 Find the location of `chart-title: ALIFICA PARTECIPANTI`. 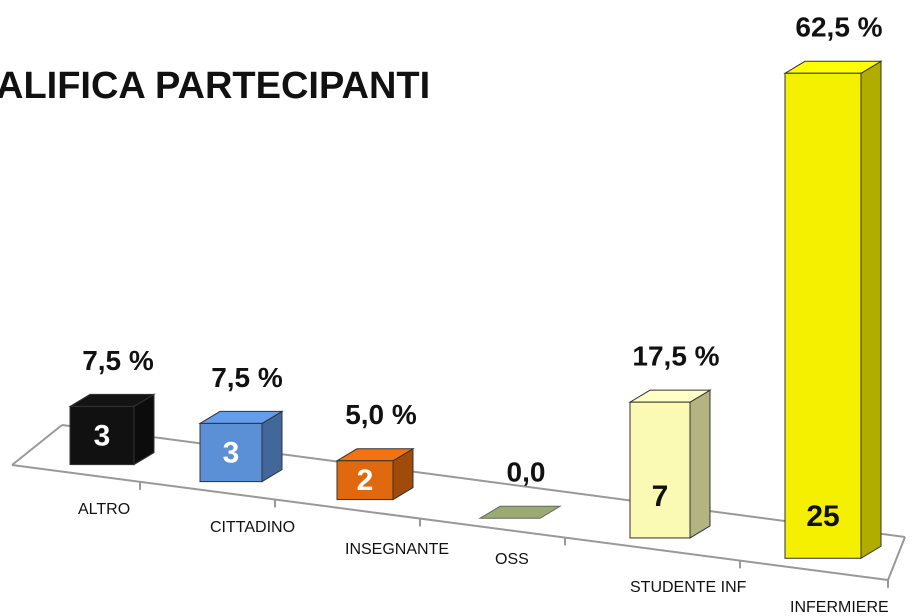

chart-title: ALIFICA PARTECIPANTI is located at coordinates (215, 86).